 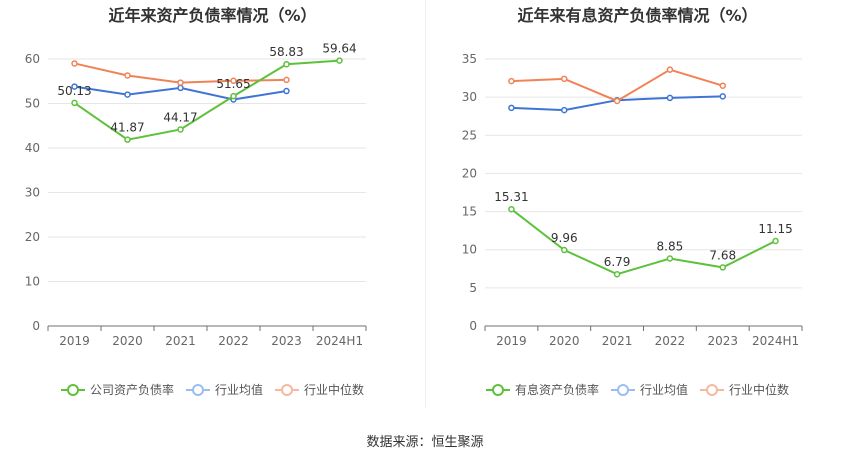 I want to click on legend: 公司资产负债率 行业均值 行业中位数, so click(x=212, y=389).